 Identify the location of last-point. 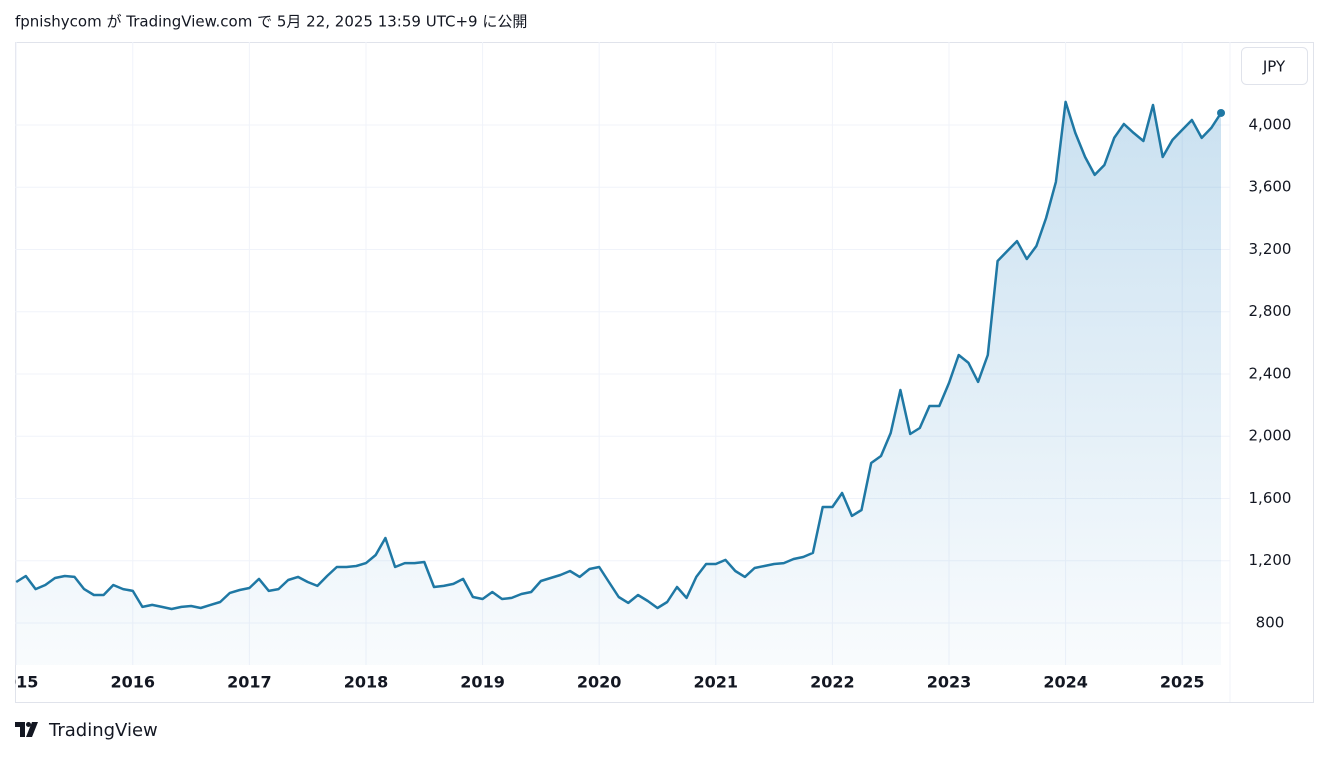
(1221, 112).